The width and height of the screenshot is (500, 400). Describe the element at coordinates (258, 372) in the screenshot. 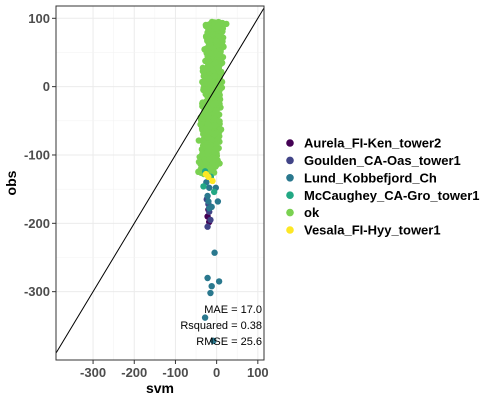

I see `x-tick-label: 100` at that location.